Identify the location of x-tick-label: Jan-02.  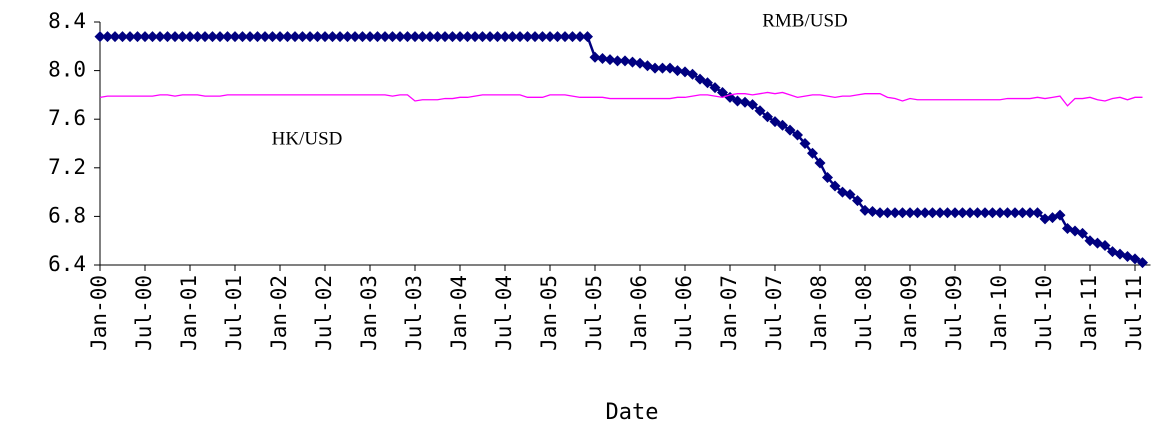
(279, 313).